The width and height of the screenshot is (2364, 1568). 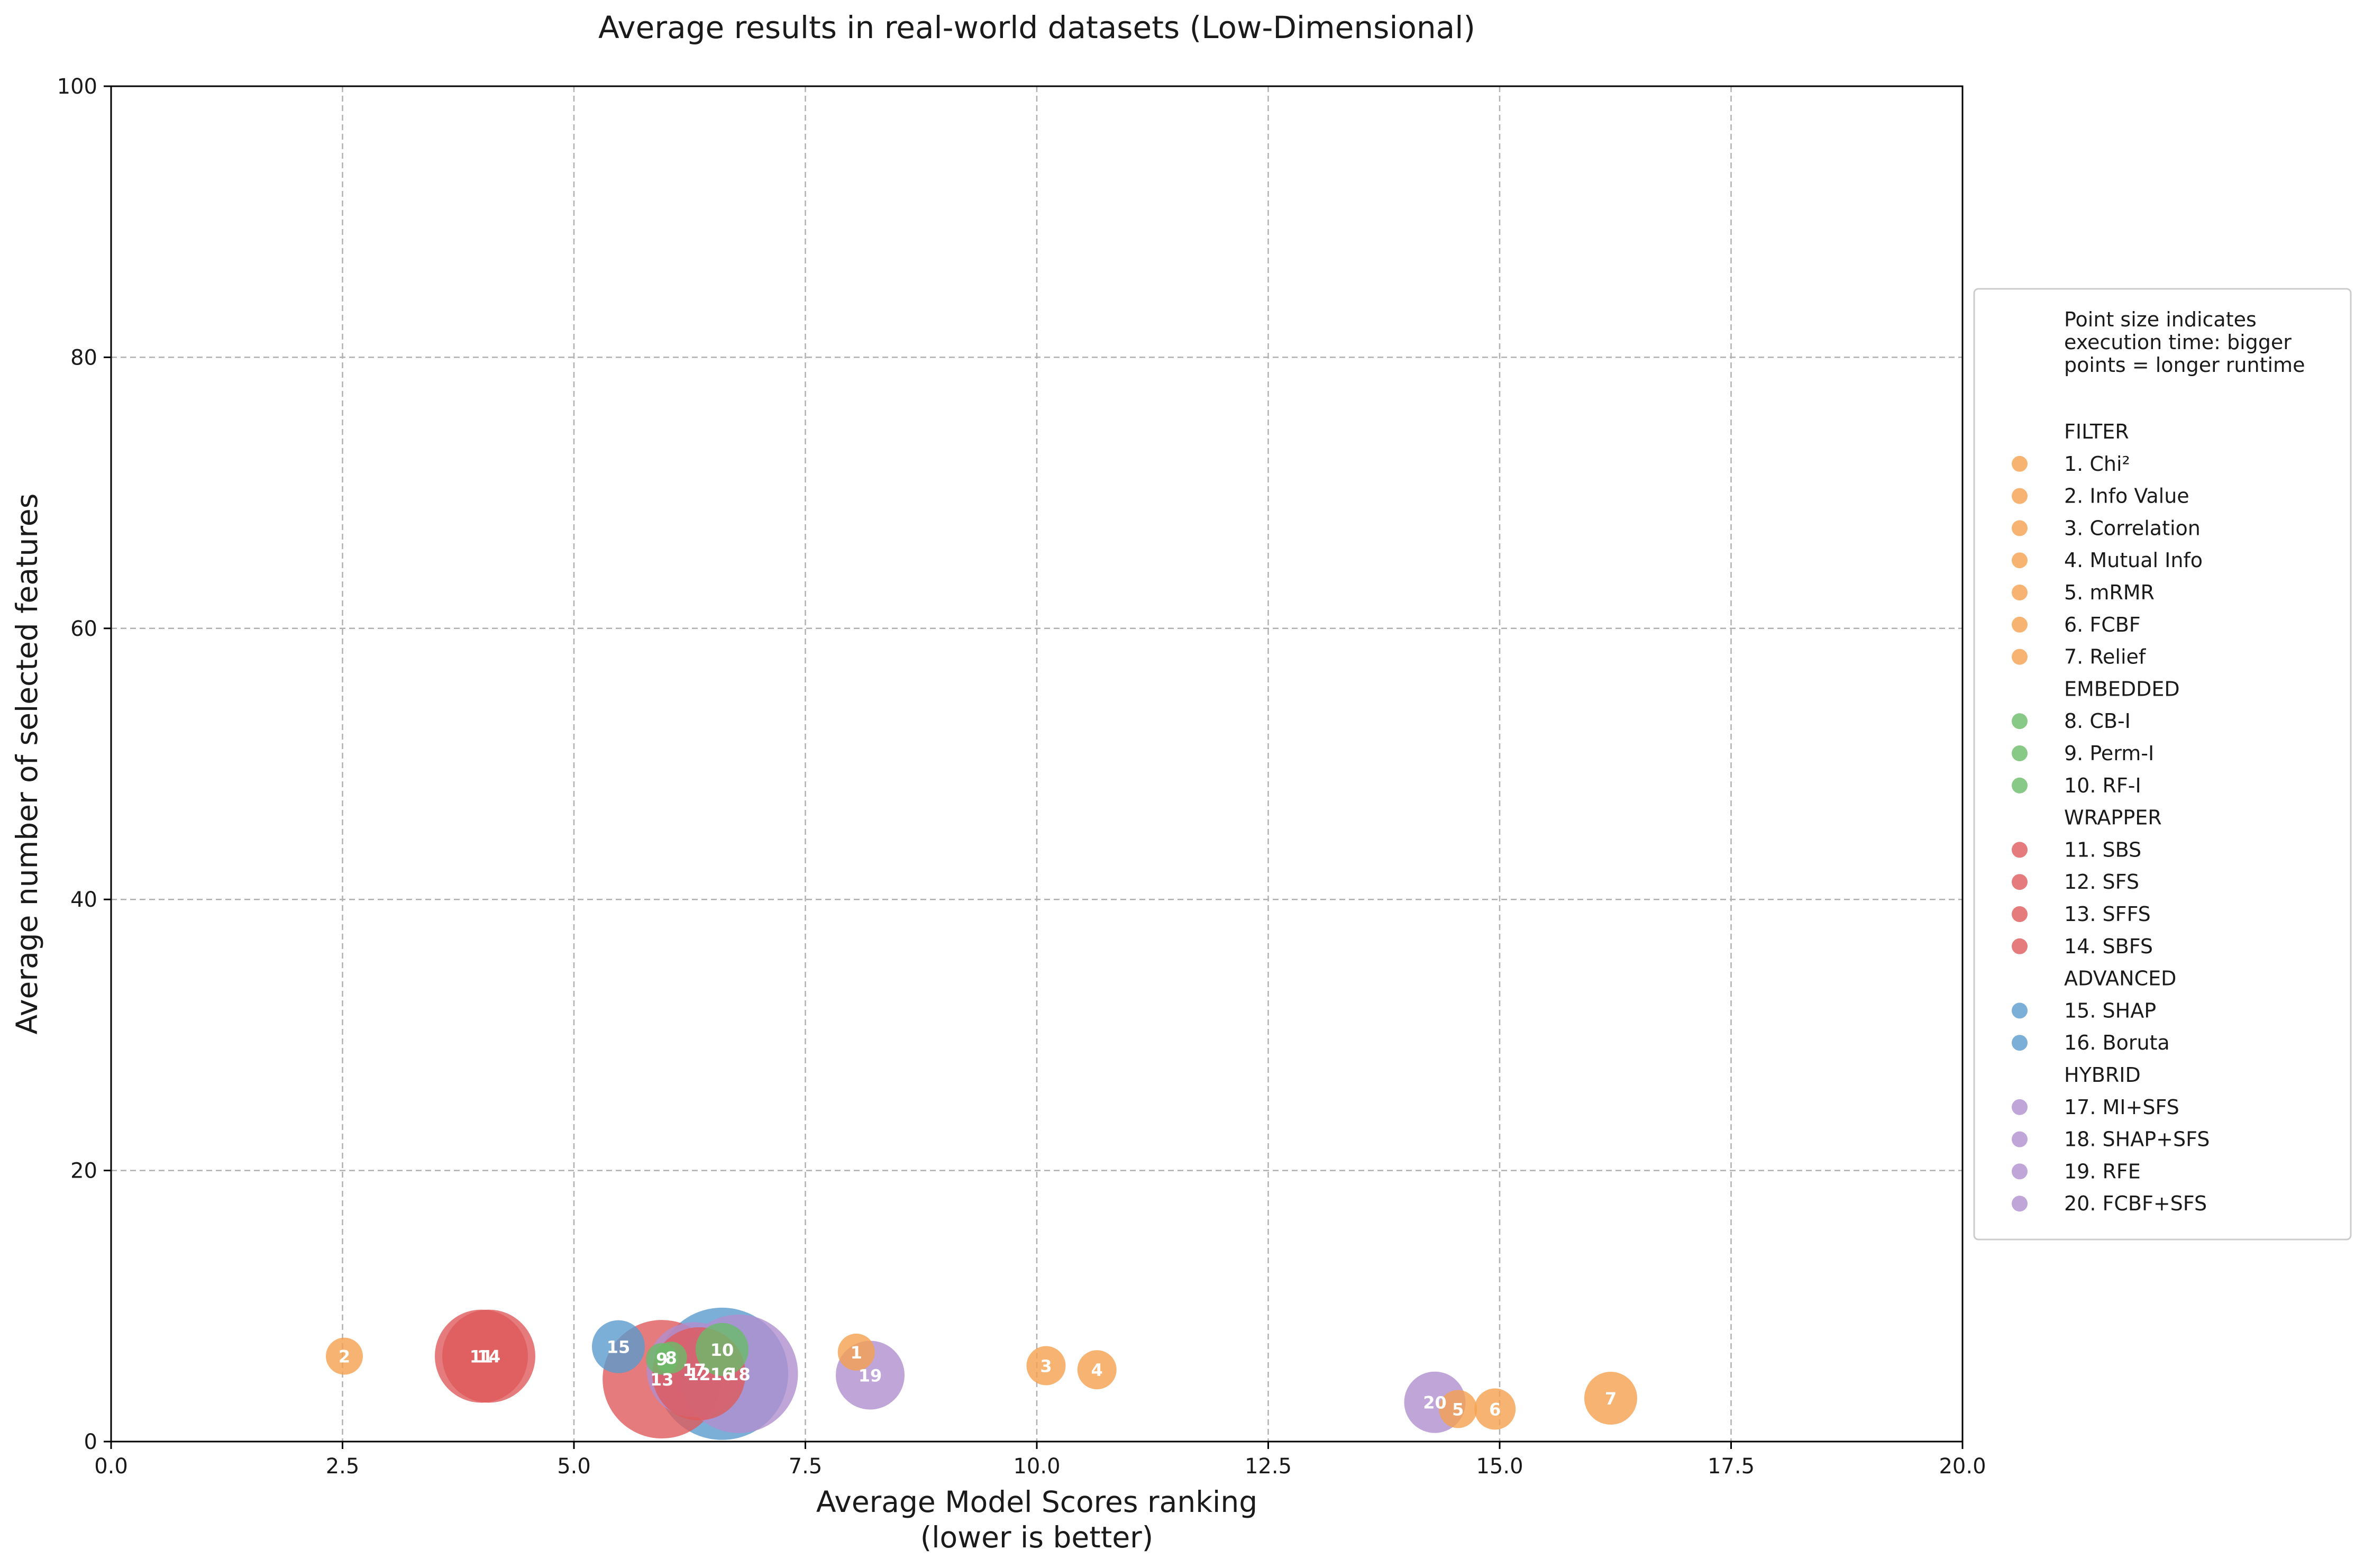 What do you see at coordinates (2107, 914) in the screenshot?
I see `legend-item: 13. SFFS` at bounding box center [2107, 914].